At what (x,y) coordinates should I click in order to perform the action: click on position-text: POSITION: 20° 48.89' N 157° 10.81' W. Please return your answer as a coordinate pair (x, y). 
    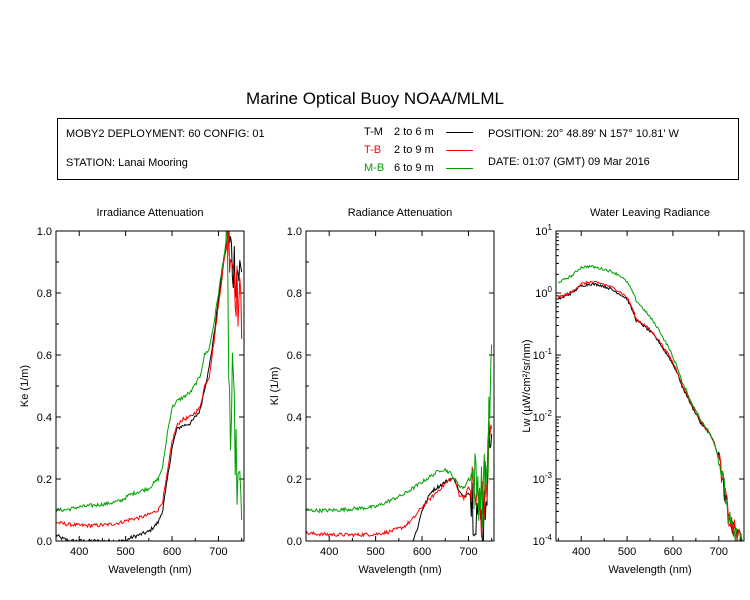
    Looking at the image, I should click on (583, 134).